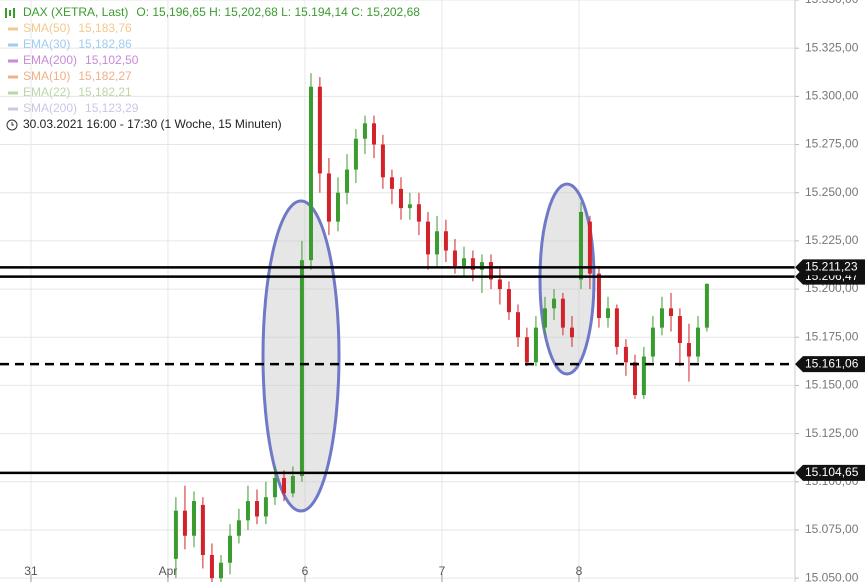 The image size is (865, 582). Describe the element at coordinates (112, 108) in the screenshot. I see `indicator-value: 15,123,29` at that location.